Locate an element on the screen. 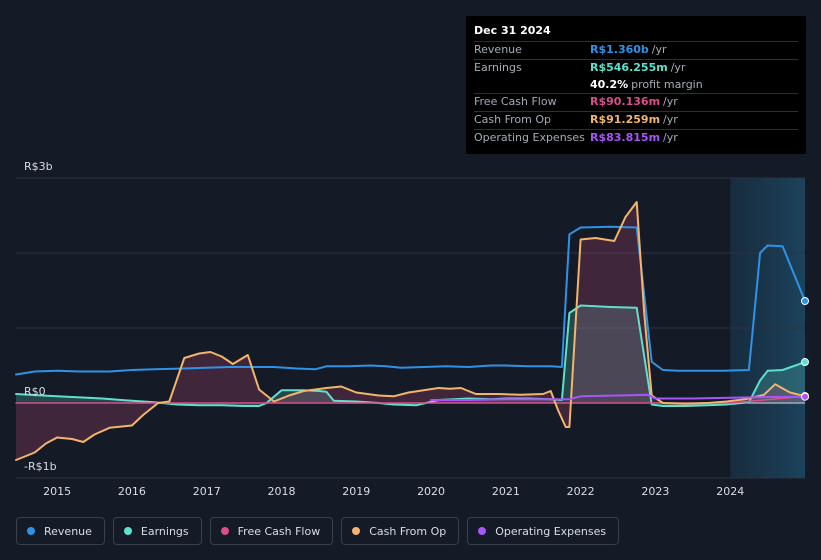 This screenshot has height=560, width=821. tooltip-value: R$546.255m is located at coordinates (629, 67).